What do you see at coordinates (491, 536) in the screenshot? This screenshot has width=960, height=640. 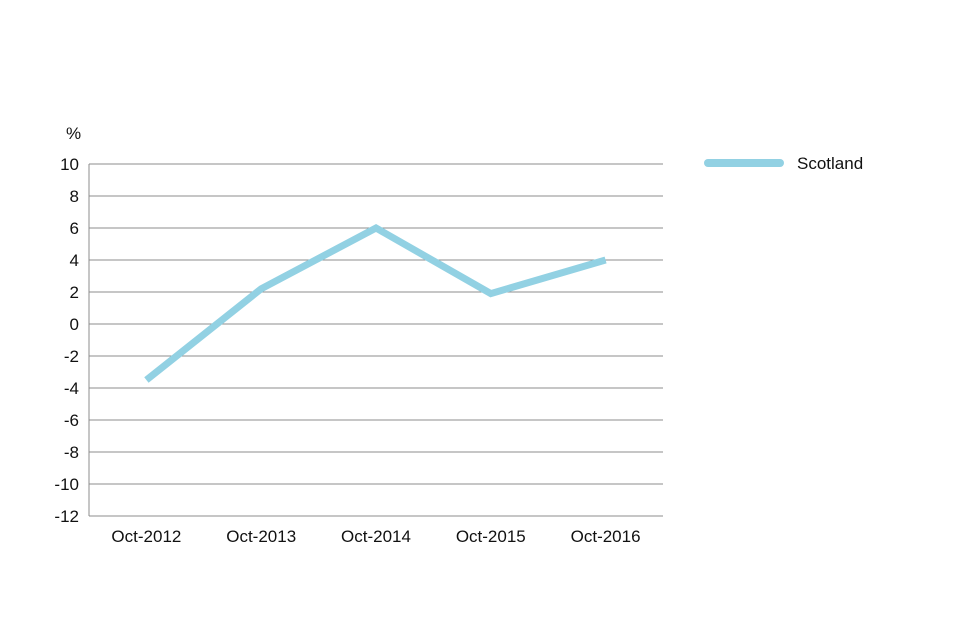 I see `x-tick-label-3: Oct-2015` at bounding box center [491, 536].